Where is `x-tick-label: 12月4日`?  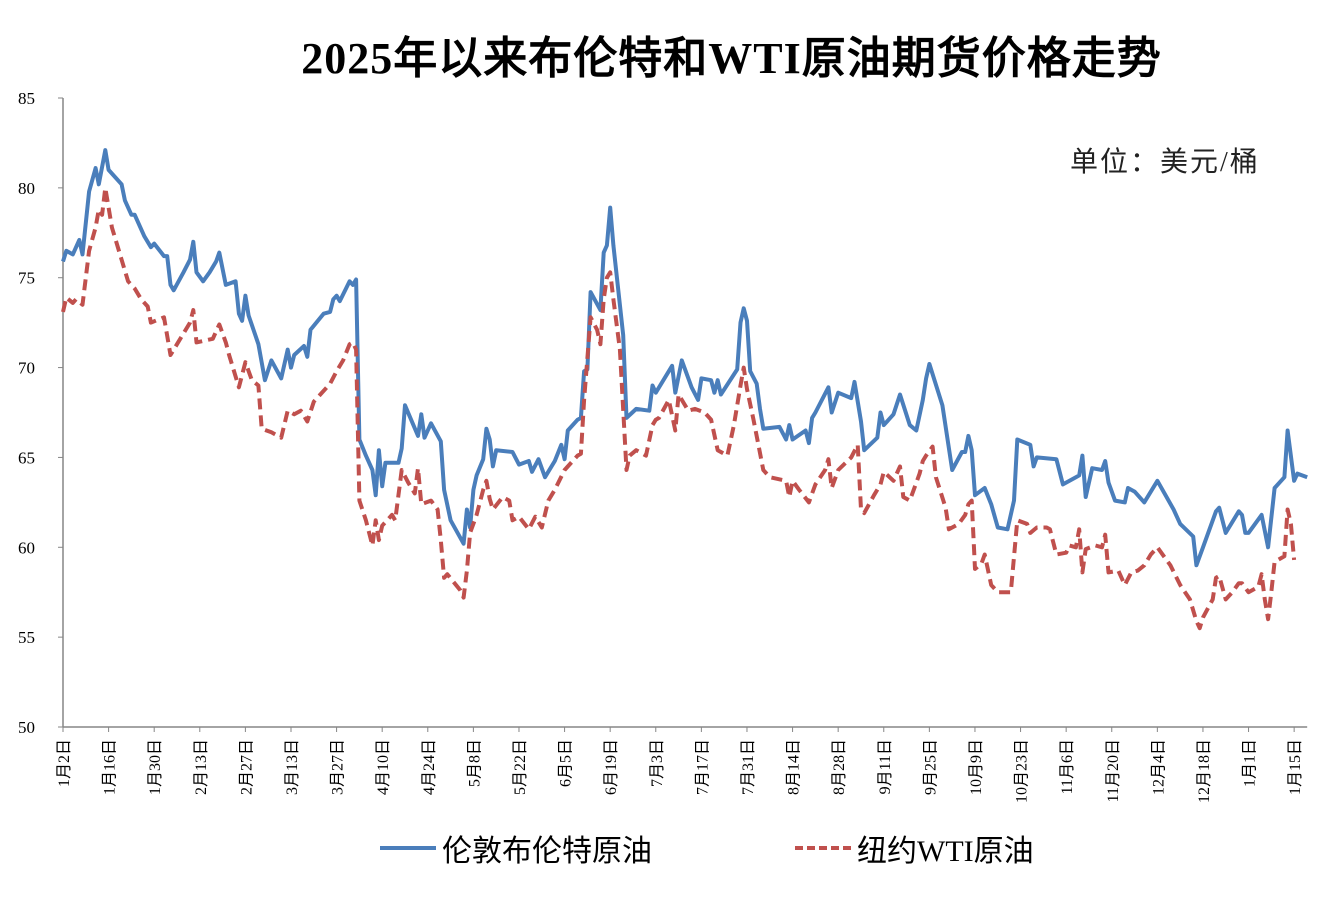 x-tick-label: 12月4日 is located at coordinates (1158, 767).